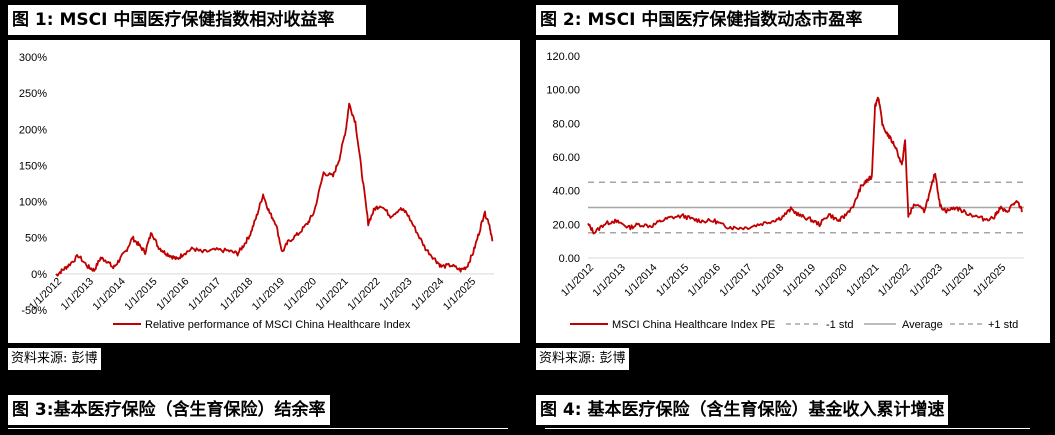 This screenshot has height=435, width=1055. I want to click on y-axis-tick-label: 40.00, so click(566, 192).